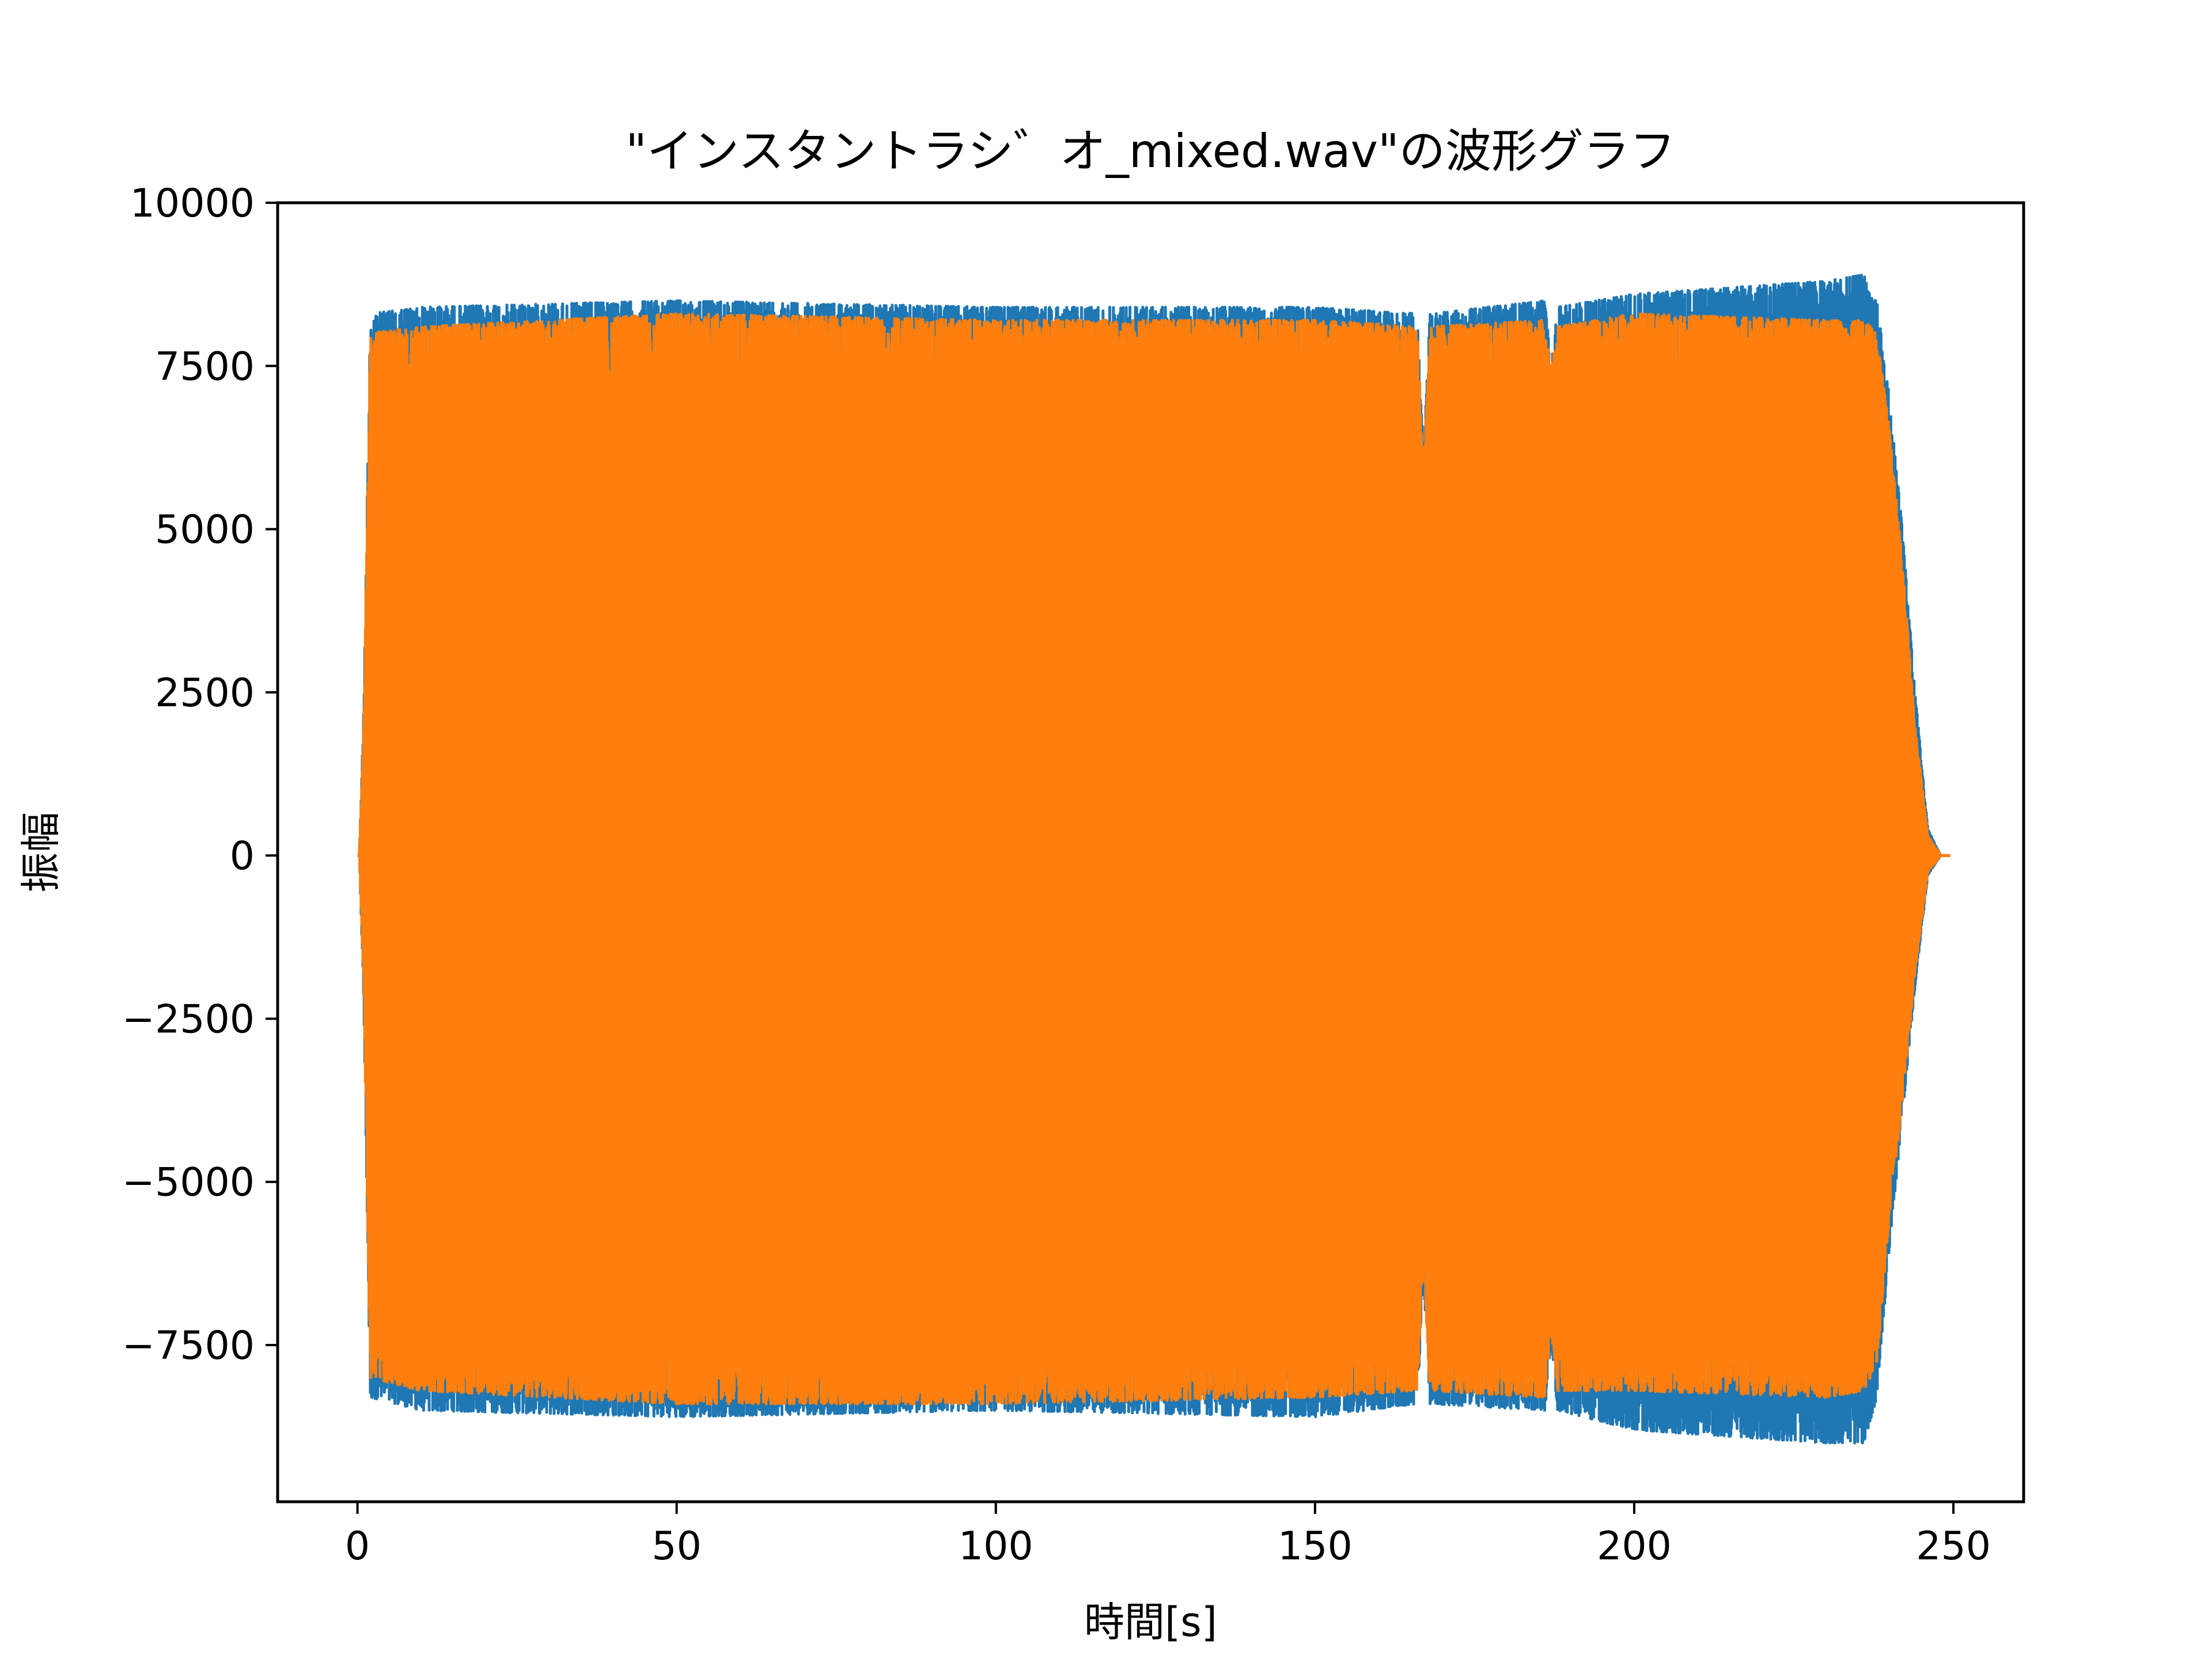 The width and height of the screenshot is (2212, 1659). I want to click on y-tick-label: −7500, so click(188, 1346).